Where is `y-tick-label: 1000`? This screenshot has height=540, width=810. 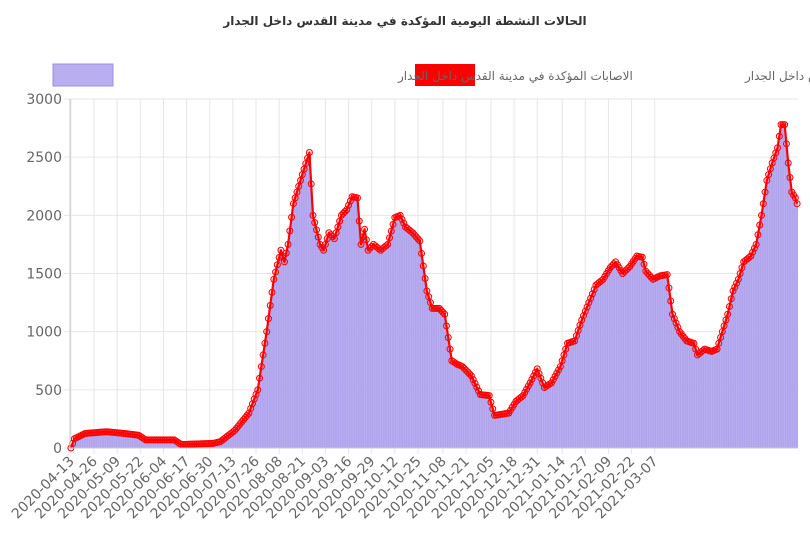 y-tick-label: 1000 is located at coordinates (44, 333).